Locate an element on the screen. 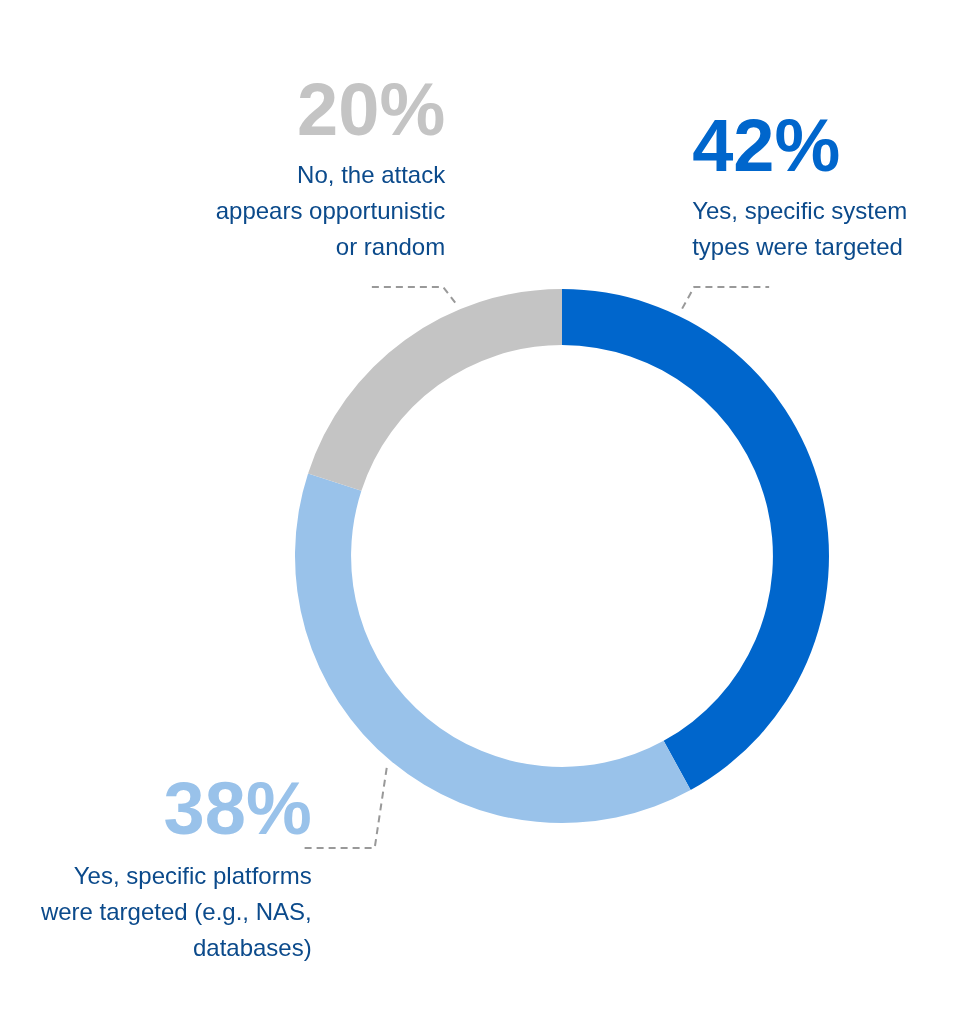  data-label: 42% is located at coordinates (766, 145).